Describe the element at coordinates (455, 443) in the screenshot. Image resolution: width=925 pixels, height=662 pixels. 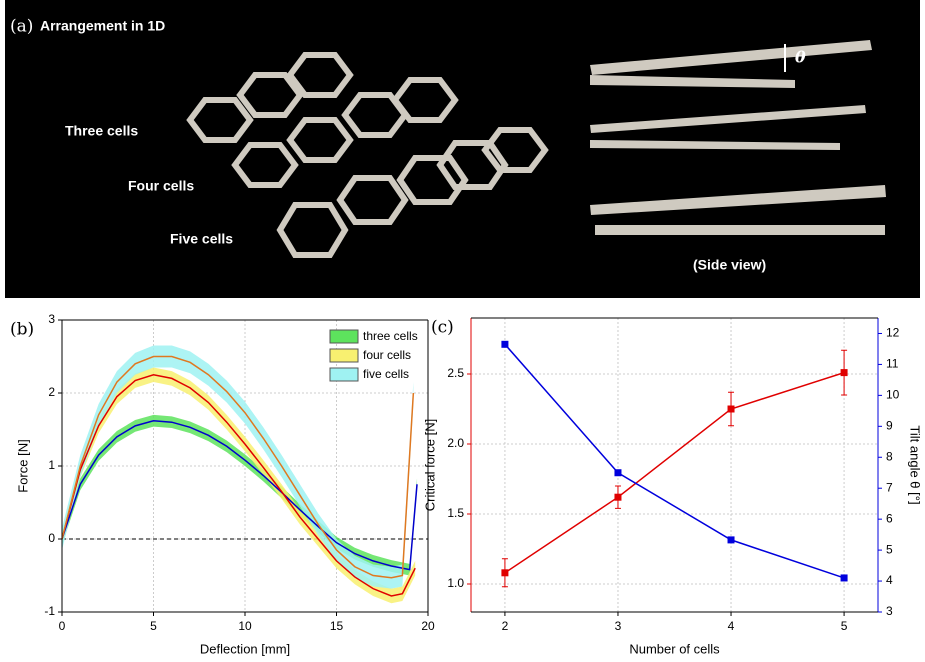
I see `y-tick-label: 2.0` at that location.